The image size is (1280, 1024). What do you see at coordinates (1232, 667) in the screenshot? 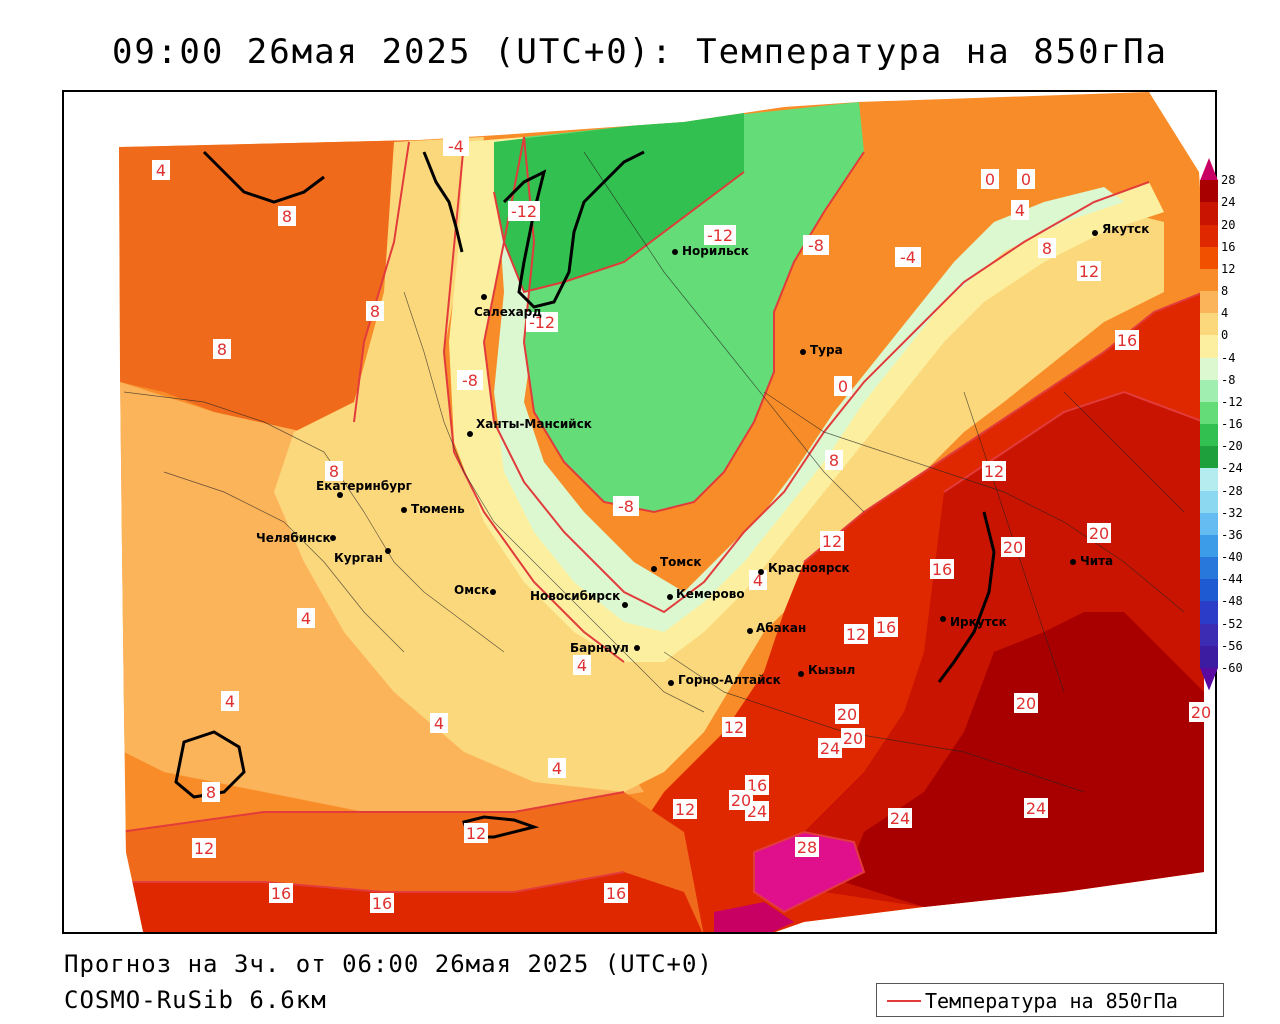
I see `colorbar-tick-label: -60` at bounding box center [1232, 667].